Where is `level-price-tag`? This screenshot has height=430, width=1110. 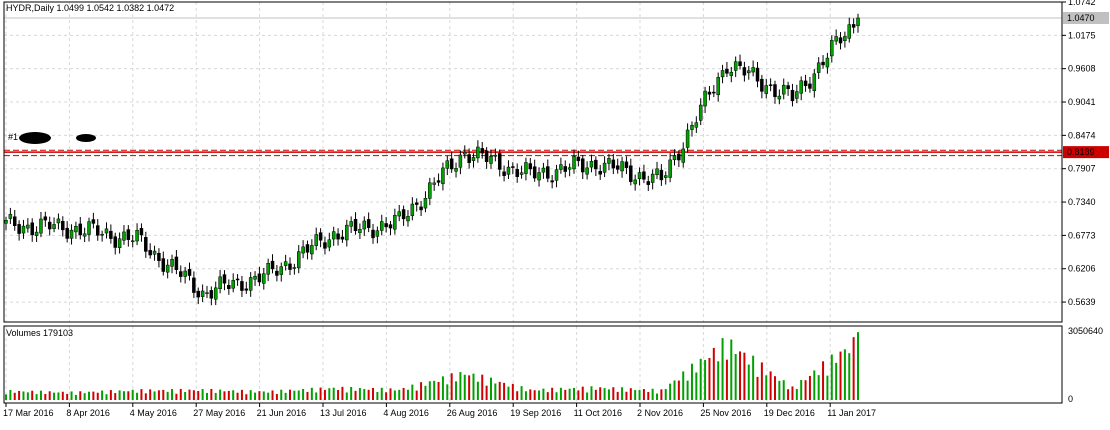
level-price-tag is located at coordinates (1086, 152).